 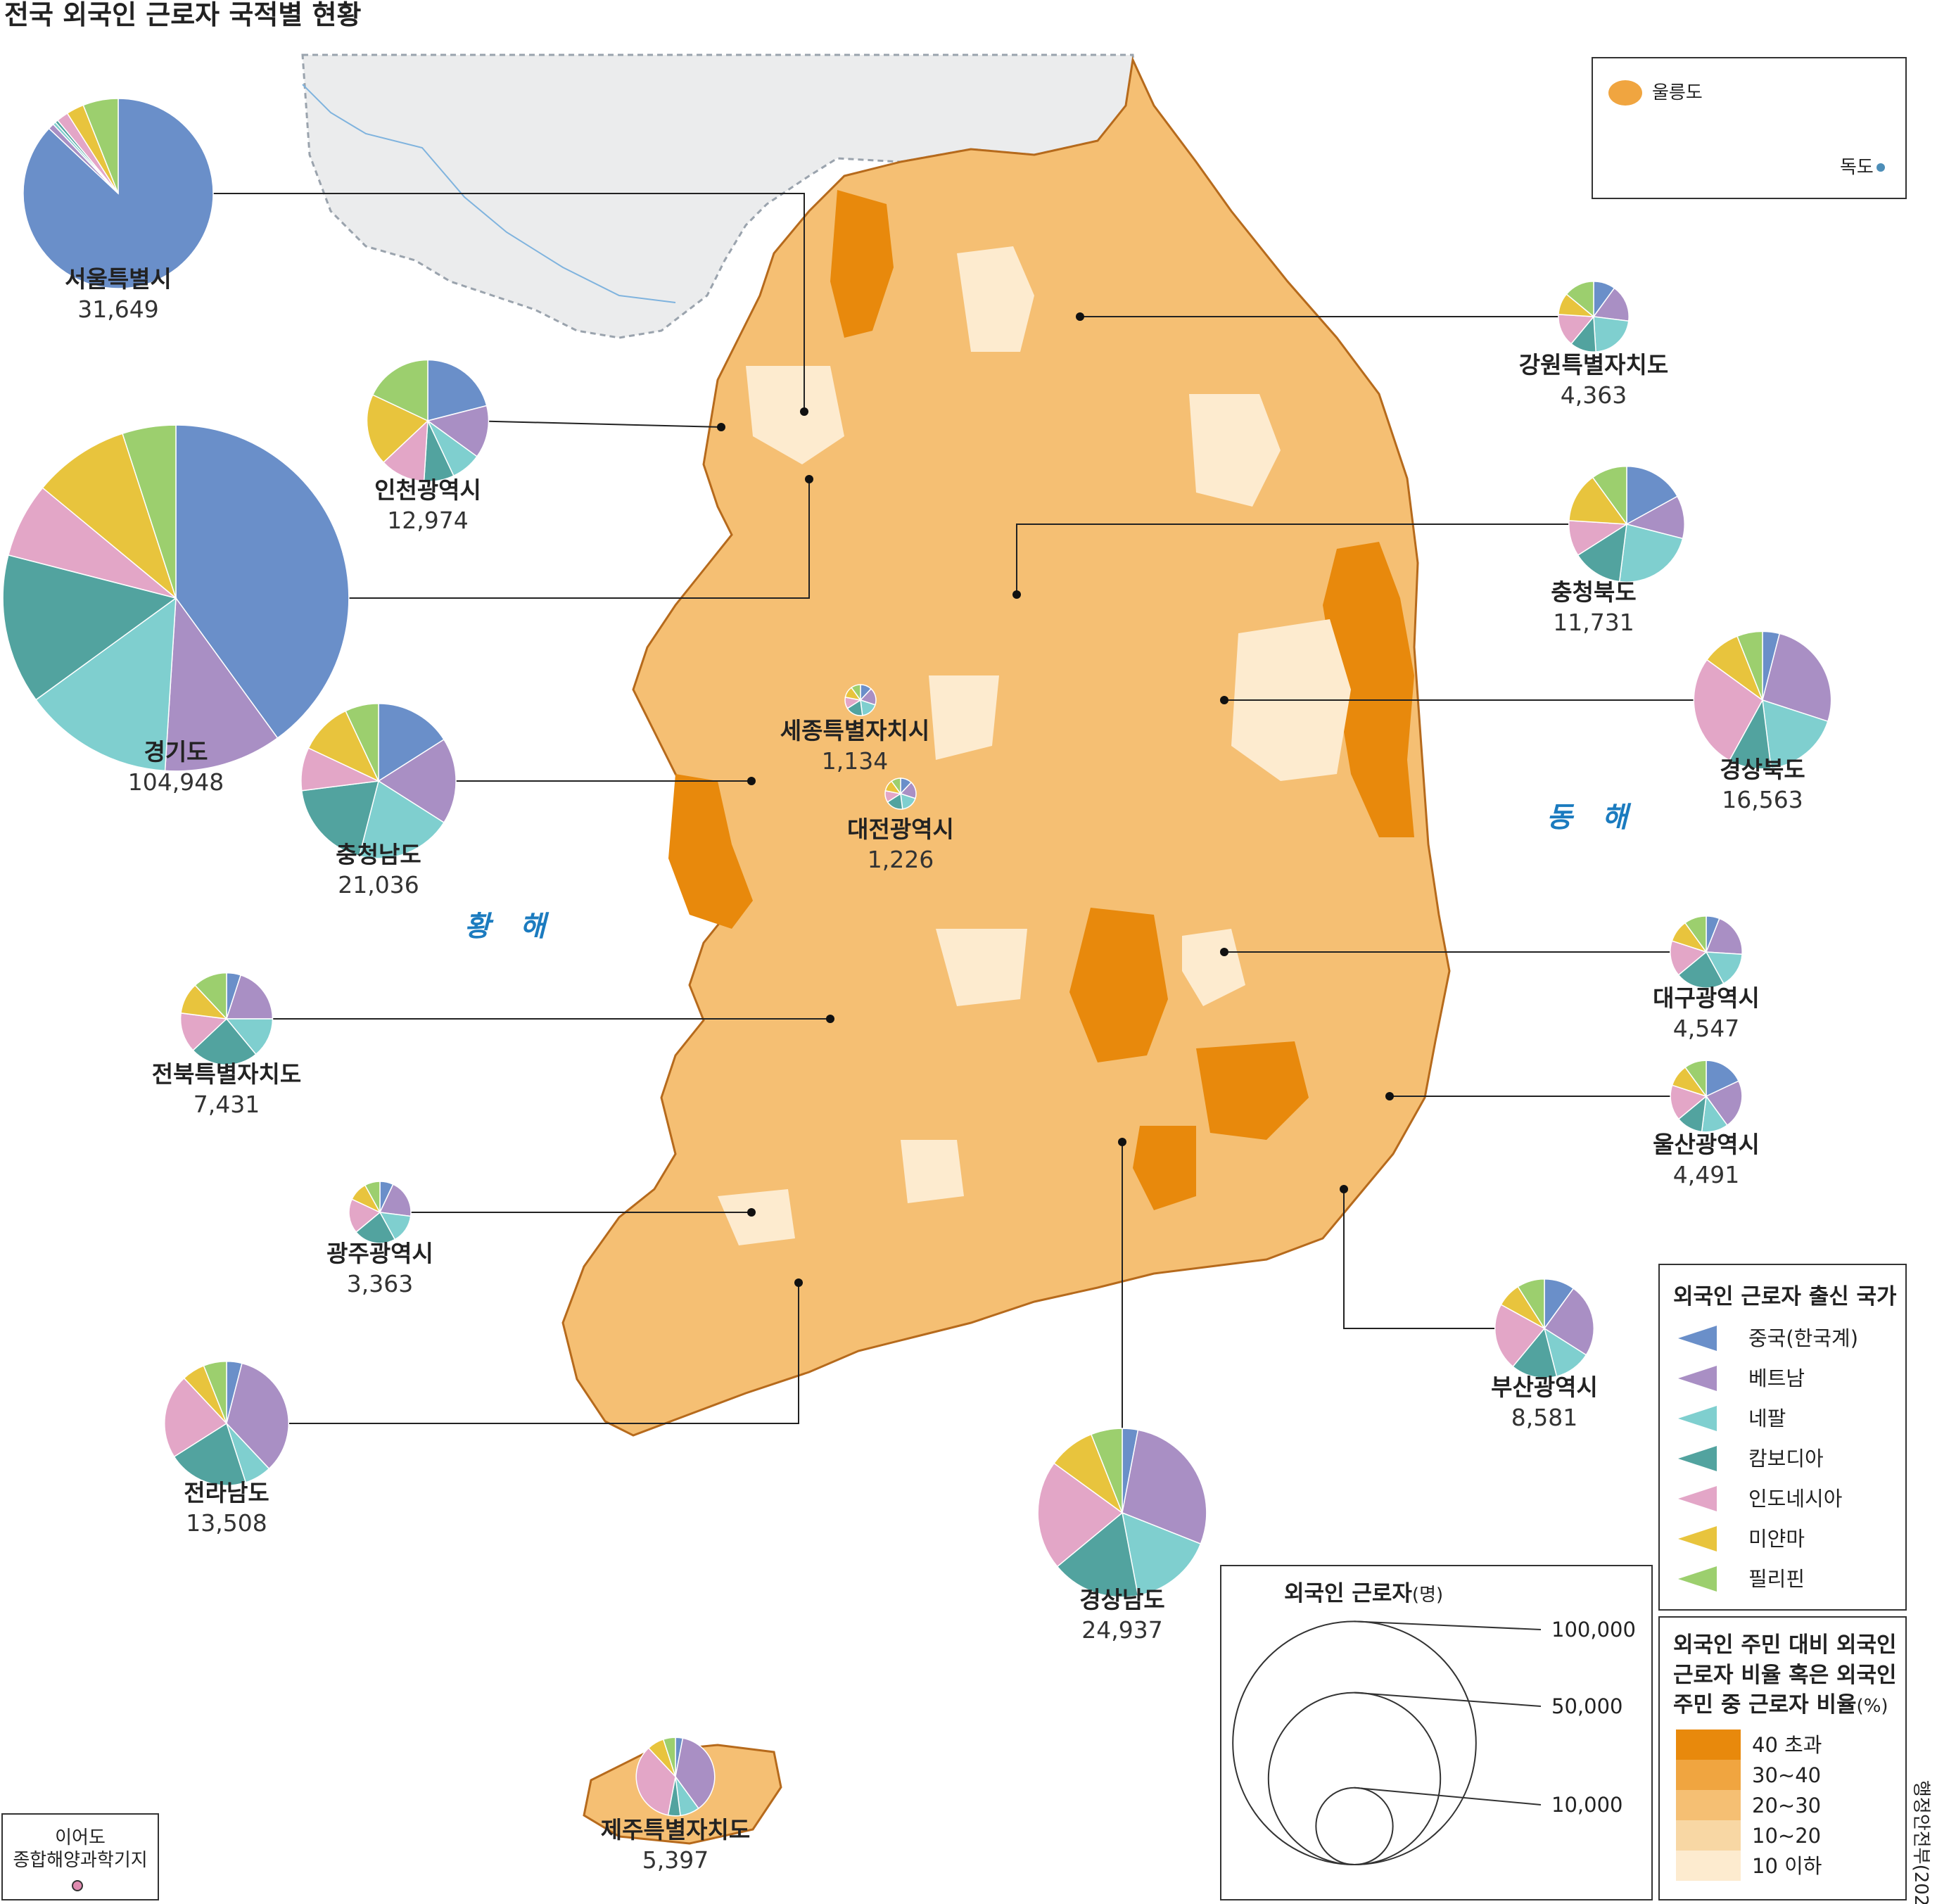 What do you see at coordinates (1368, 689) in the screenshot?
I see `ratio-patch-east-coast-gt40` at bounding box center [1368, 689].